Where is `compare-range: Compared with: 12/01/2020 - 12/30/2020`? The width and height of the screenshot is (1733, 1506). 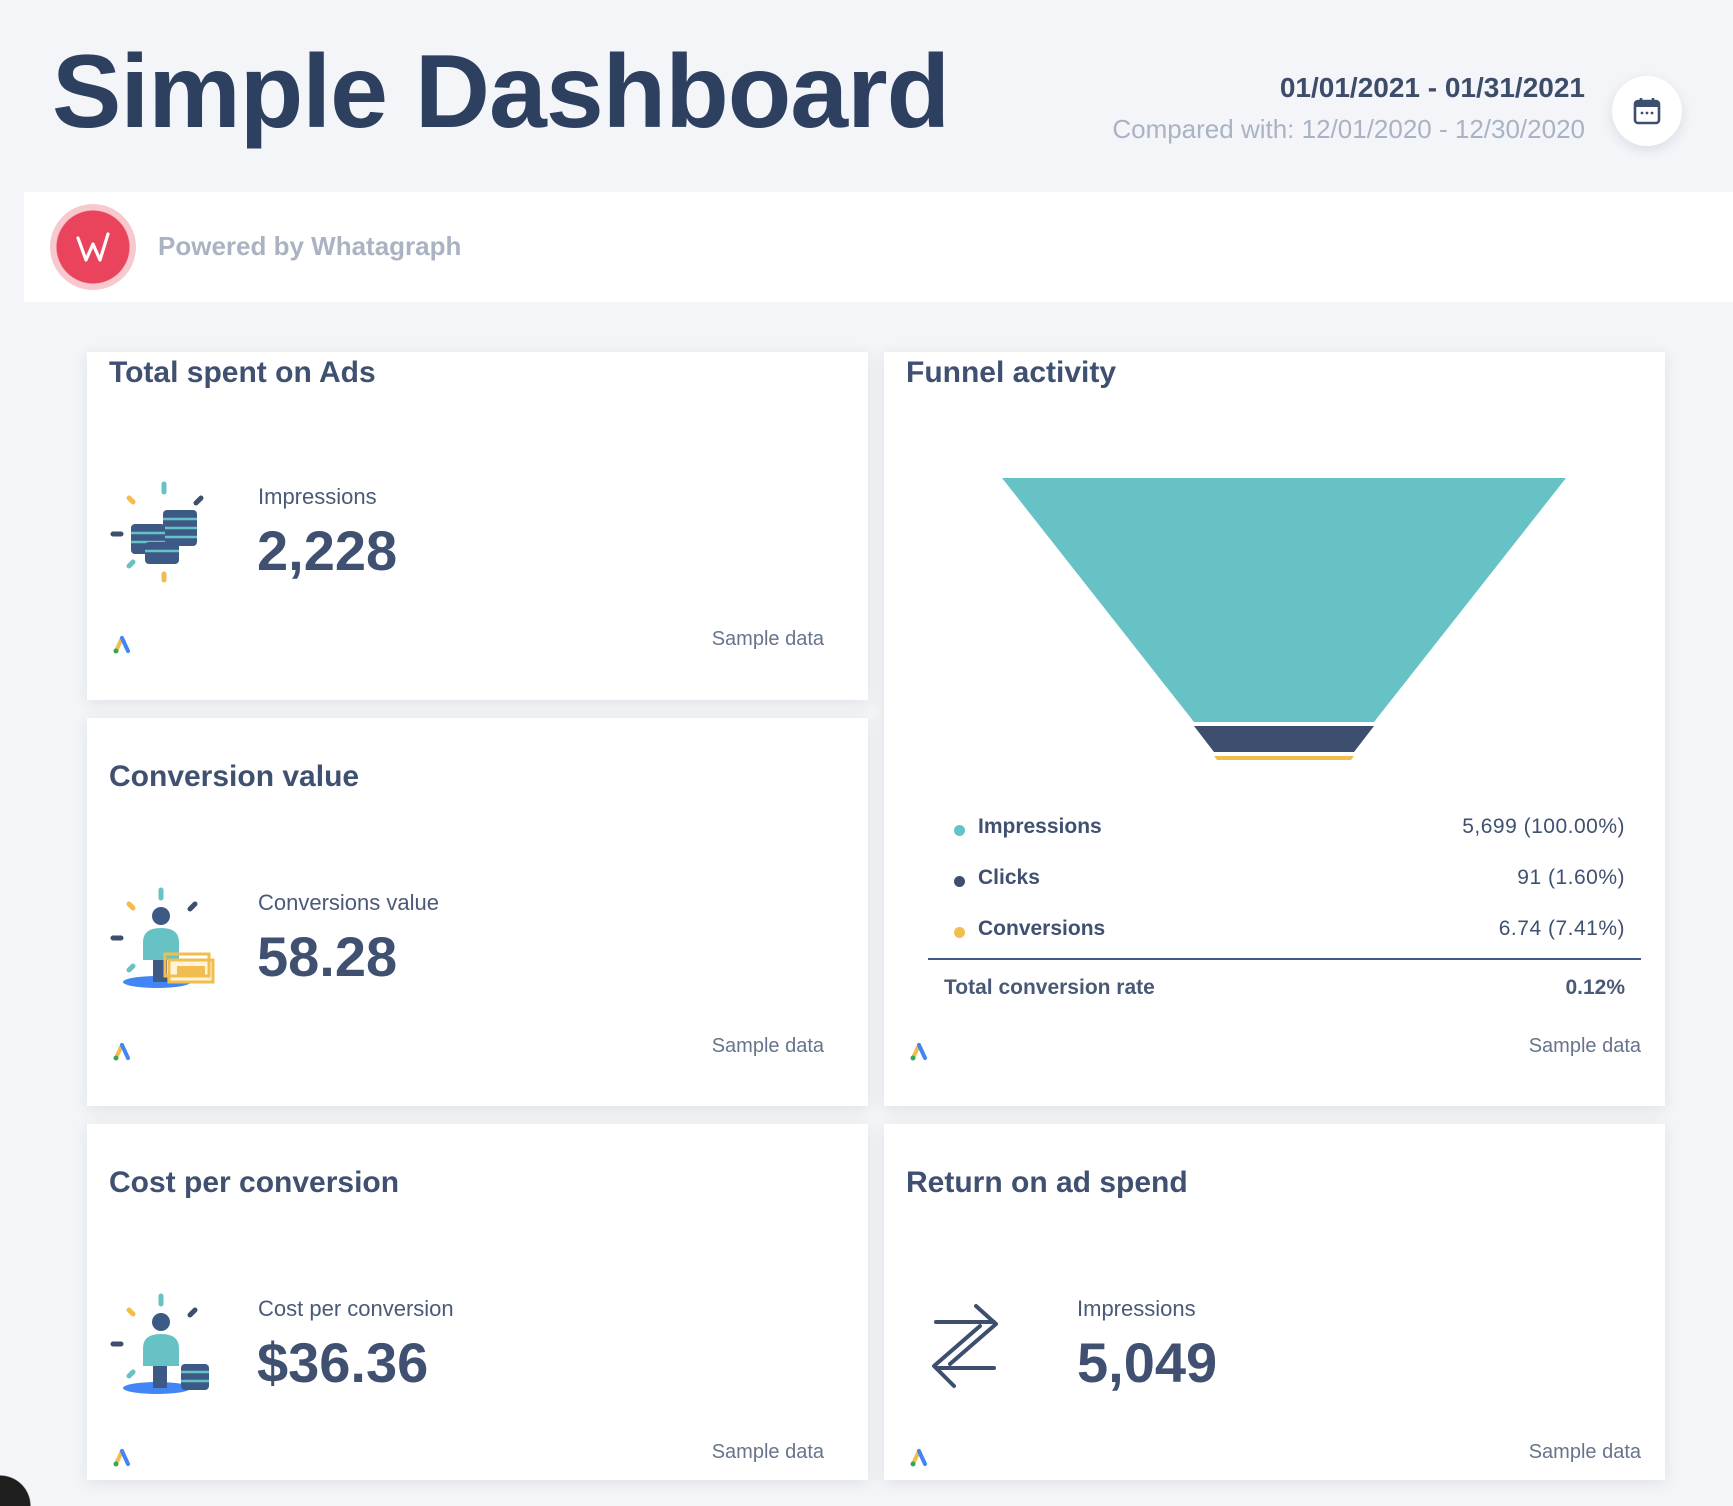
compare-range: Compared with: 12/01/2020 - 12/30/2020 is located at coordinates (1348, 129).